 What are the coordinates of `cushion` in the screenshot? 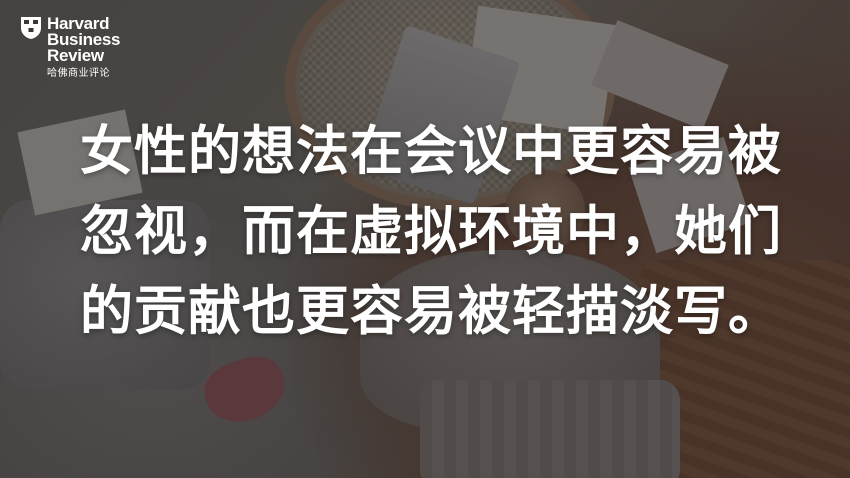 It's located at (105, 295).